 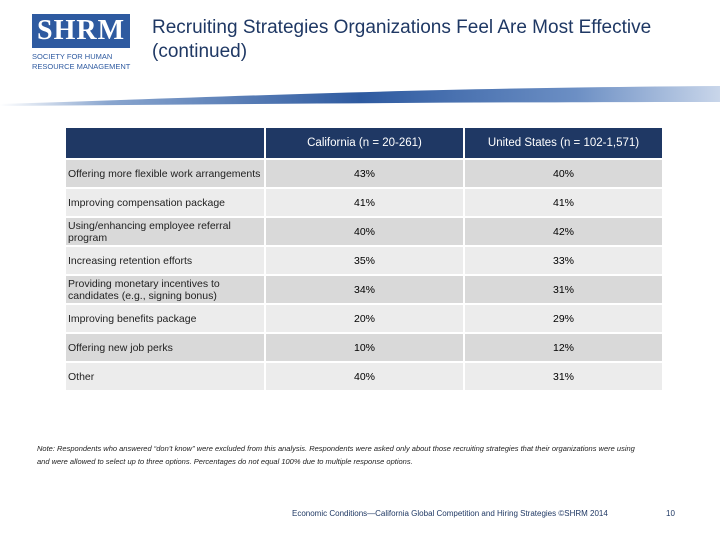 I want to click on cell-value: 35%, so click(x=363, y=260).